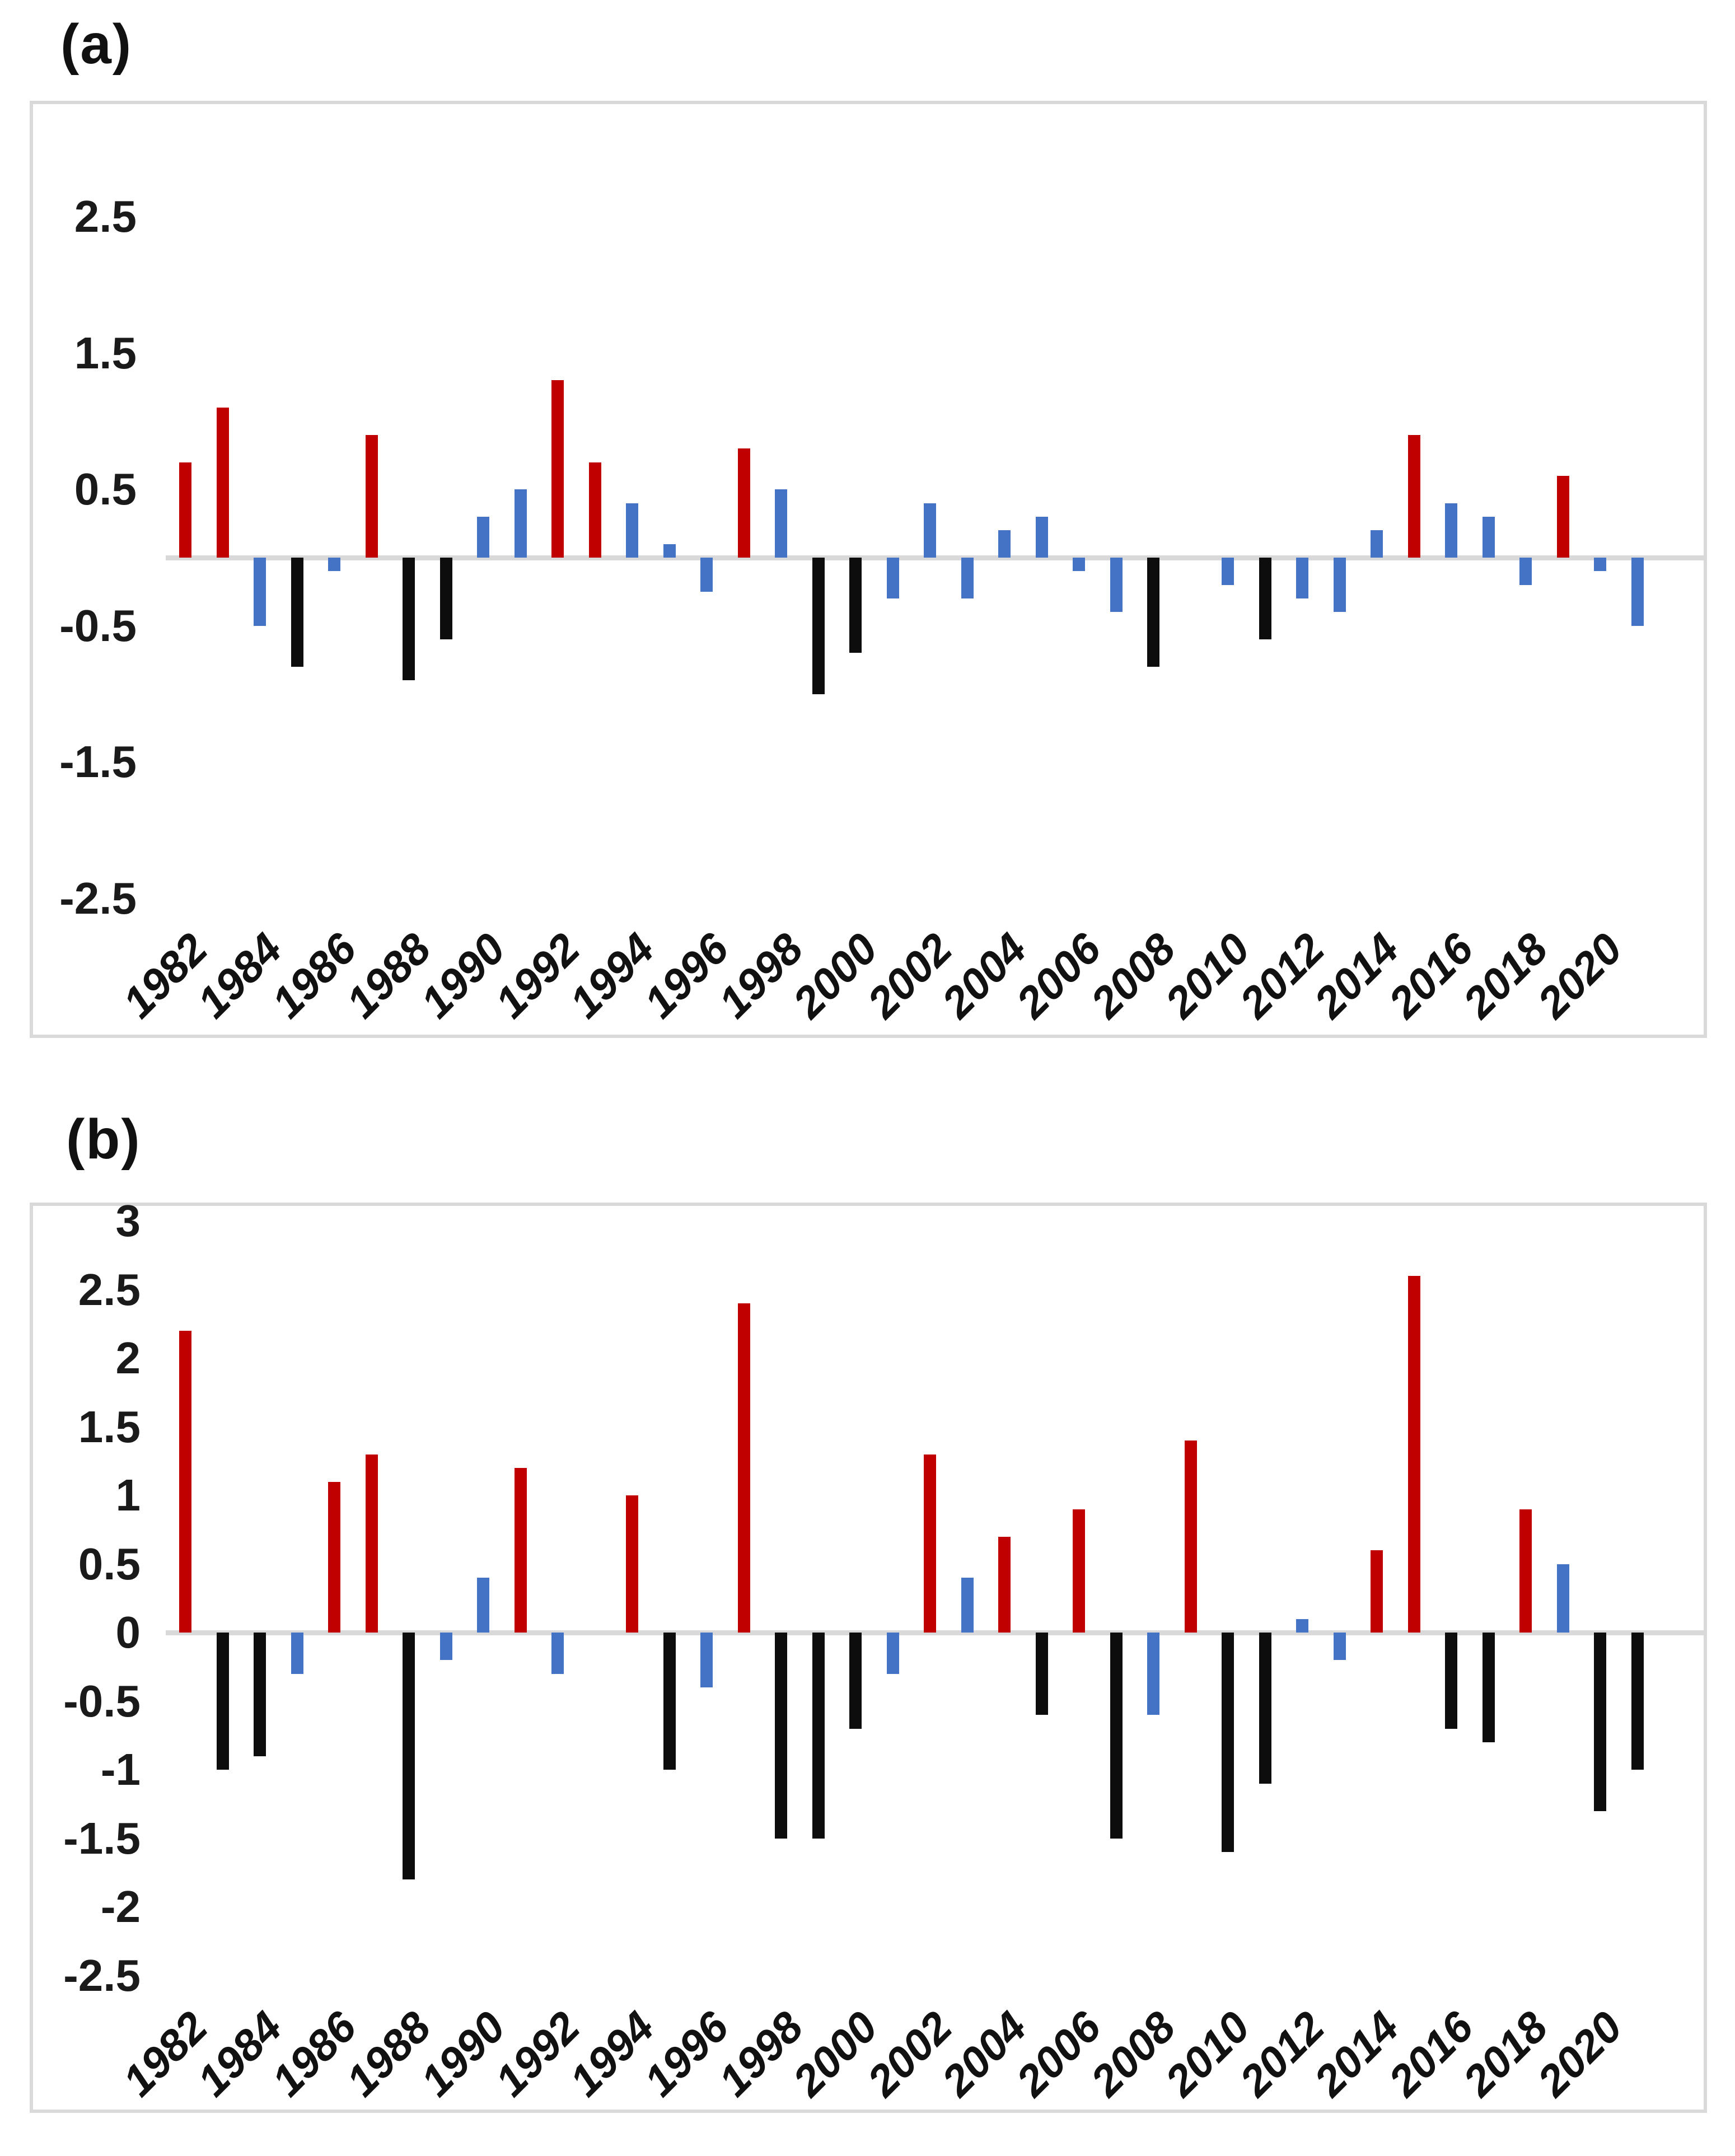 The image size is (1735, 2156). Describe the element at coordinates (103, 1139) in the screenshot. I see `panel-b-label: (b)` at that location.